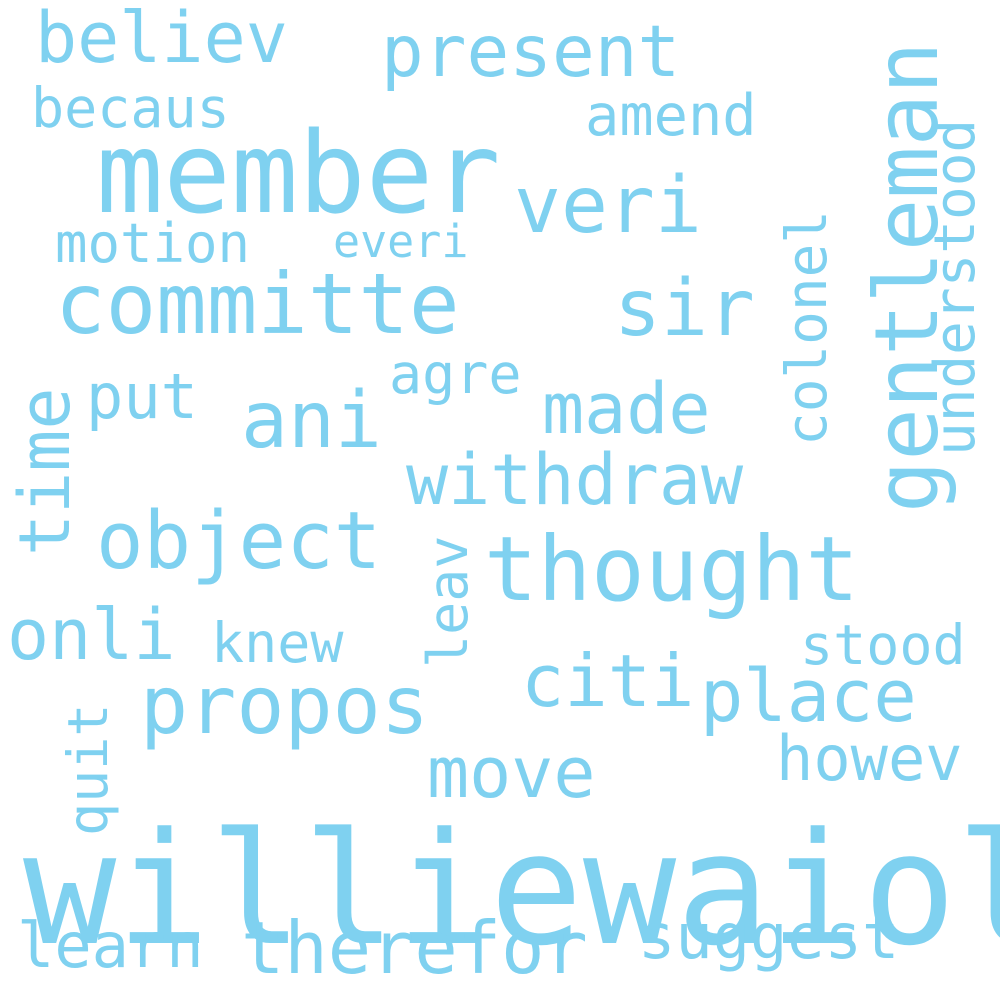 The height and width of the screenshot is (1000, 1000). I want to click on word-everi: everi, so click(401, 241).